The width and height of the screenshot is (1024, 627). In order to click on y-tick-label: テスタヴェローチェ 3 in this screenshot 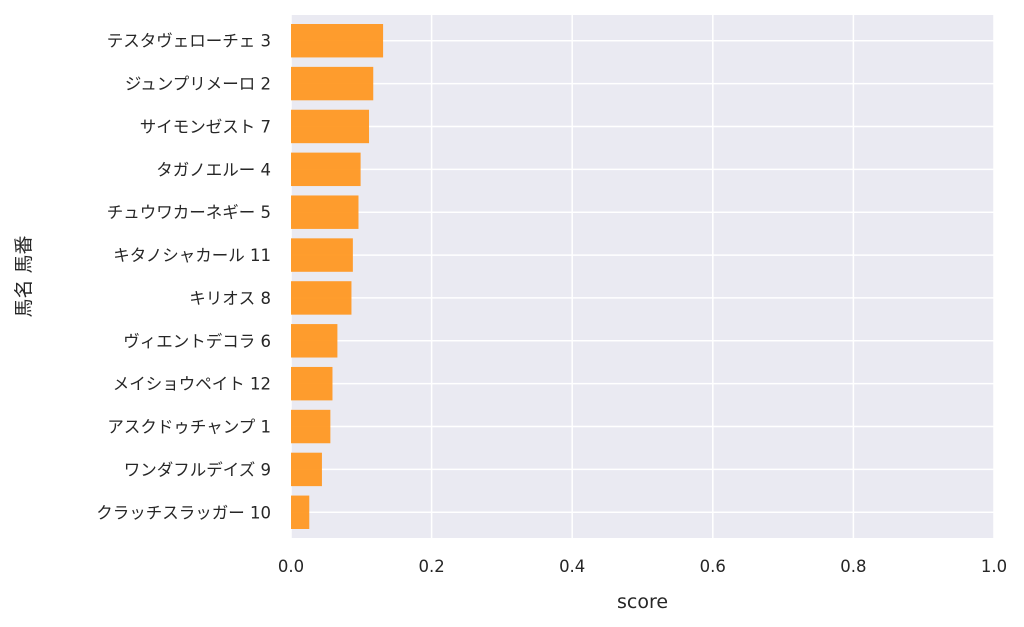, I will do `click(189, 41)`.